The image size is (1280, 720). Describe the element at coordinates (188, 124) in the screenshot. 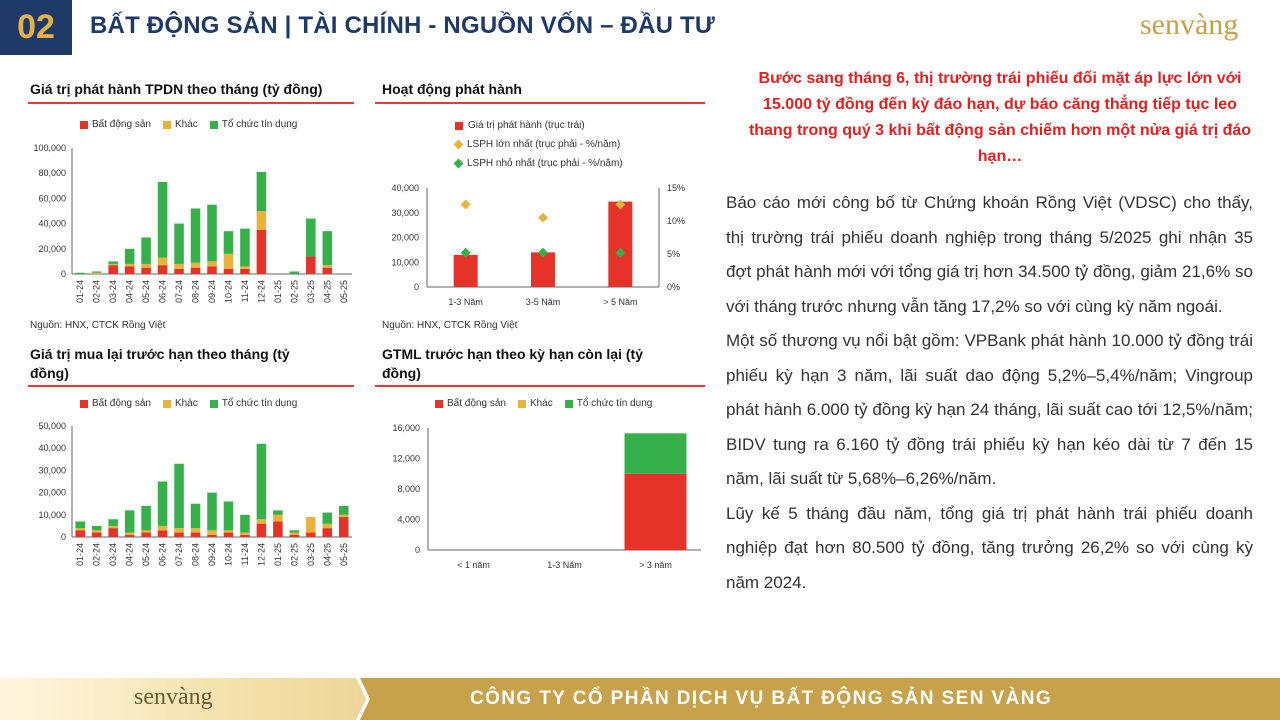

I see `chart1-legend: Bất động sản Khác Tổ chức tín dụng` at that location.